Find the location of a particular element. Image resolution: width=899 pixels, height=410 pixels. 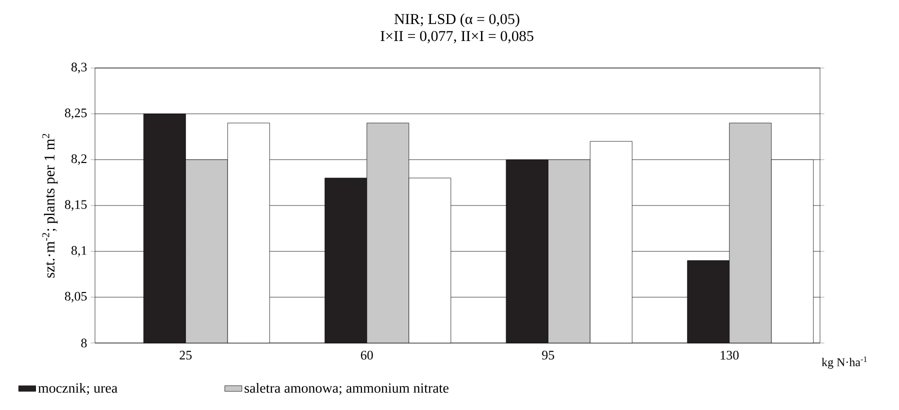

y-tick-label: 8,05 is located at coordinates (75, 297).